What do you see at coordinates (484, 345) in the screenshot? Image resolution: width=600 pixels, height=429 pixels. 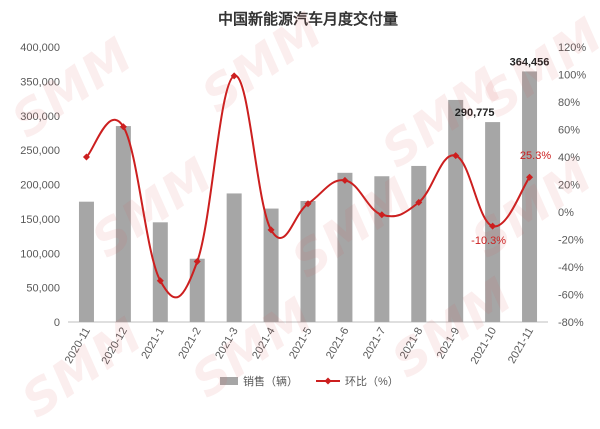 I see `x-tick-label: 2021-10` at bounding box center [484, 345].